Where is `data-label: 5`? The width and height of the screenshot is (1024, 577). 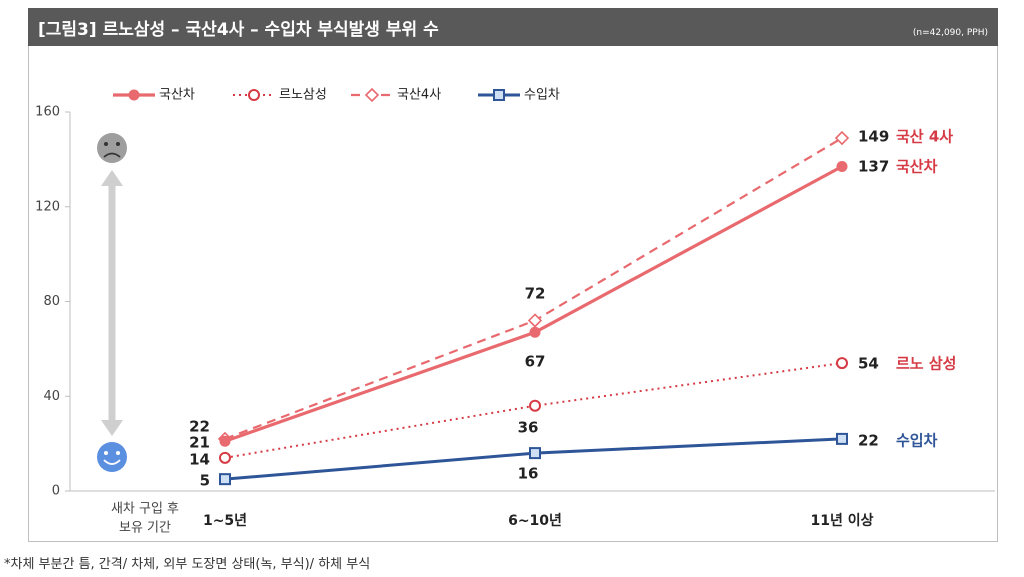
data-label: 5 is located at coordinates (205, 481).